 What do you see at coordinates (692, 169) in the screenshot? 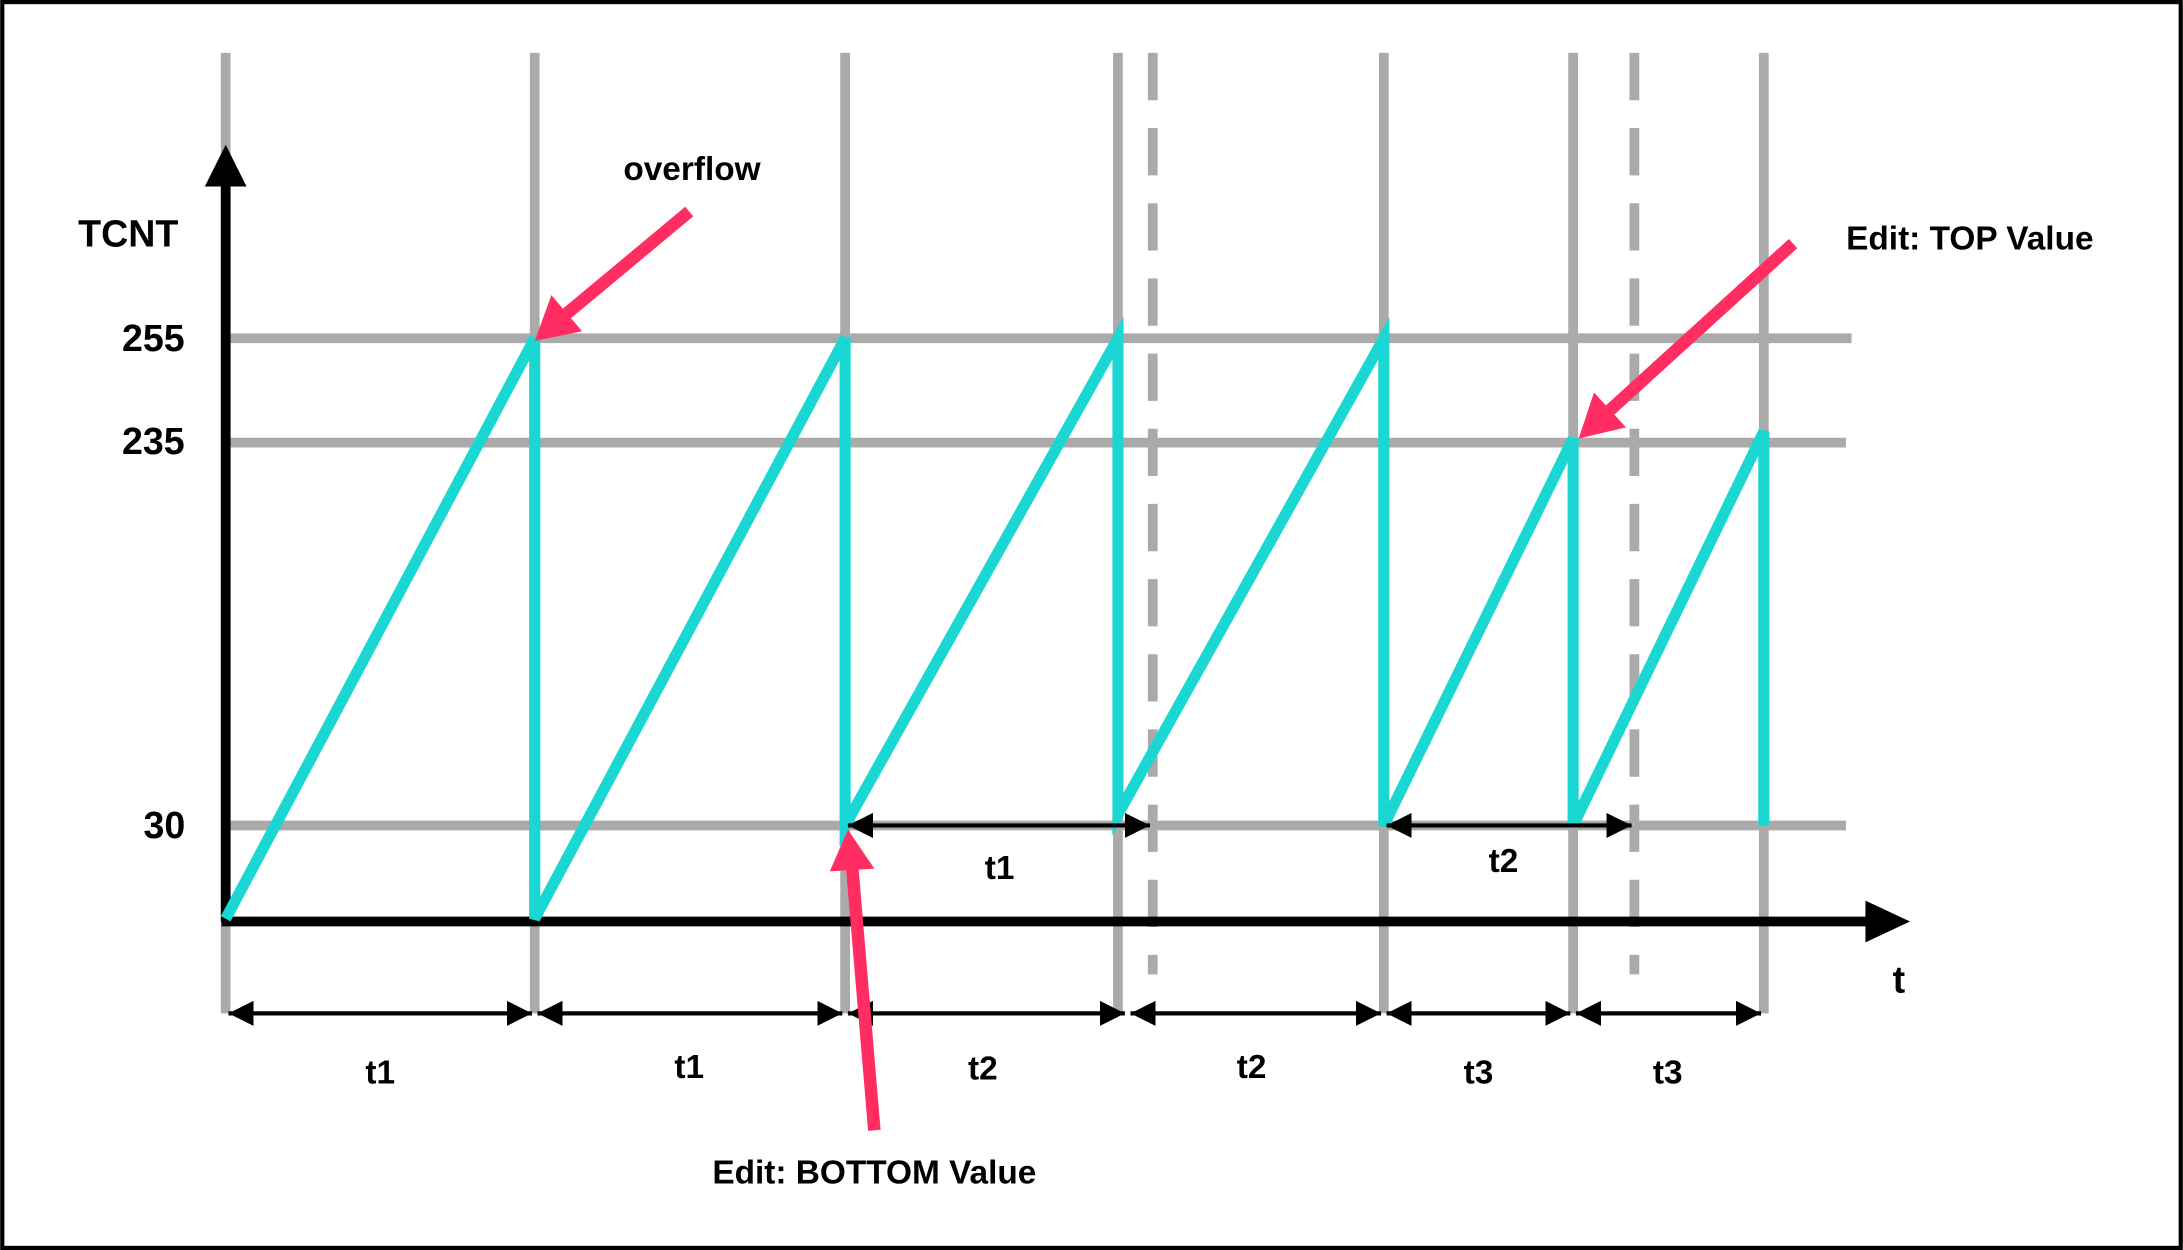
I see `annotation: overflow` at bounding box center [692, 169].